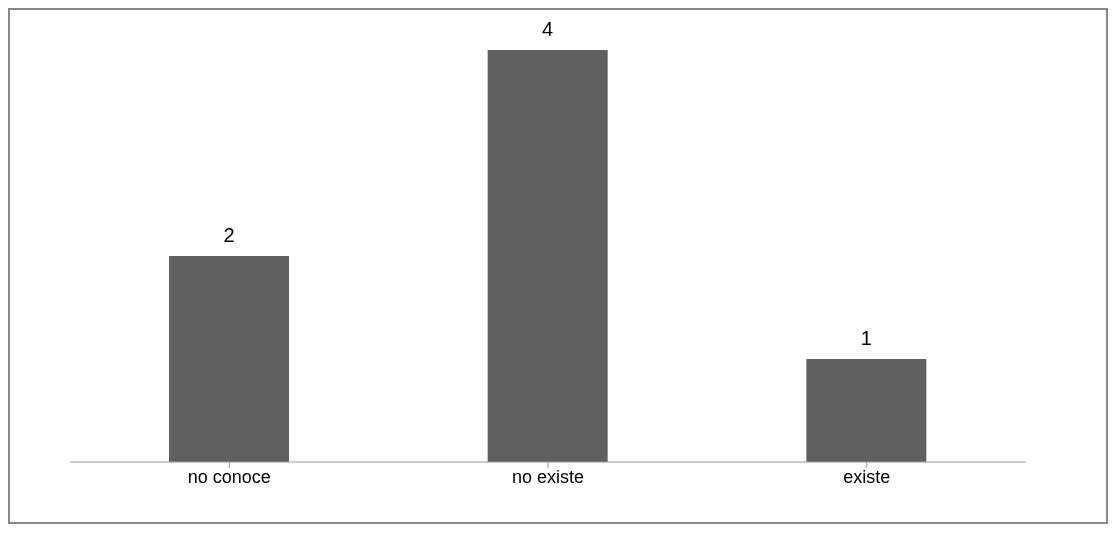  I want to click on x-tick-label: no conoce, so click(229, 476).